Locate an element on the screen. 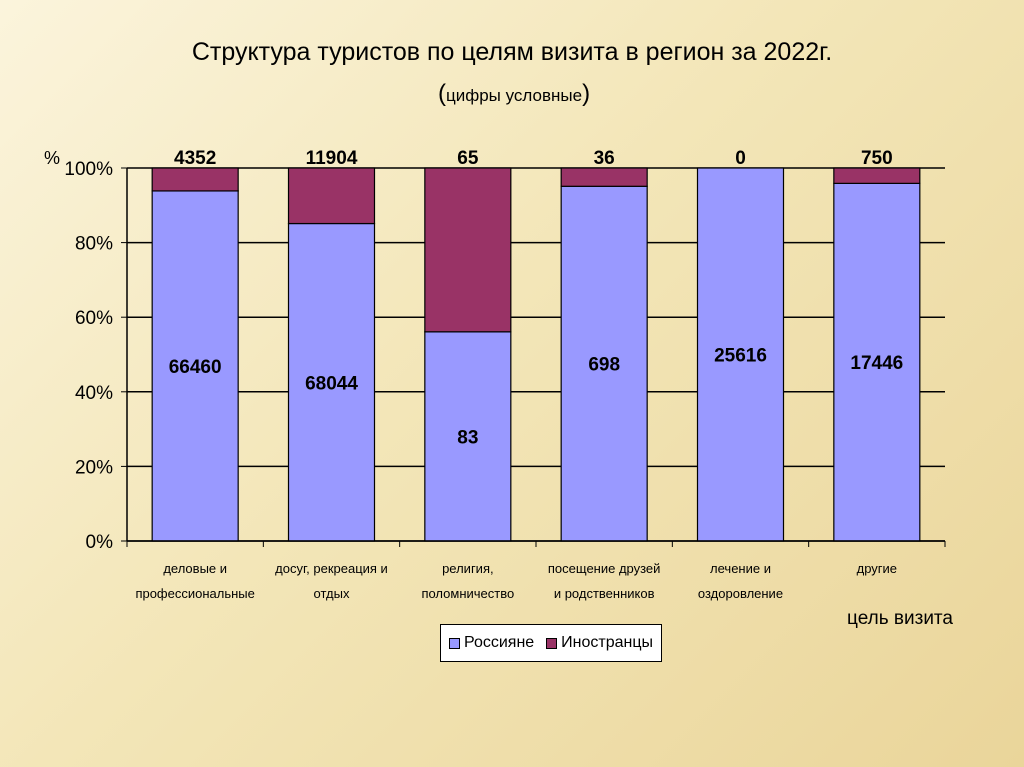  legend-label-russians: Россияне is located at coordinates (499, 642).